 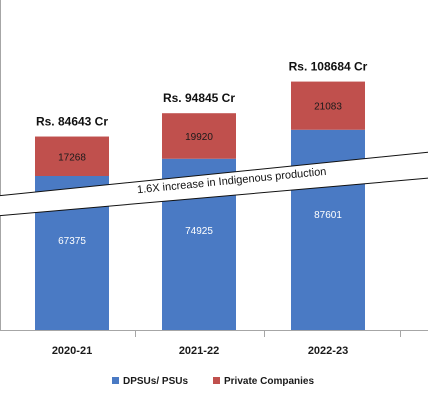 I want to click on data-label-private: 17268, so click(x=72, y=157).